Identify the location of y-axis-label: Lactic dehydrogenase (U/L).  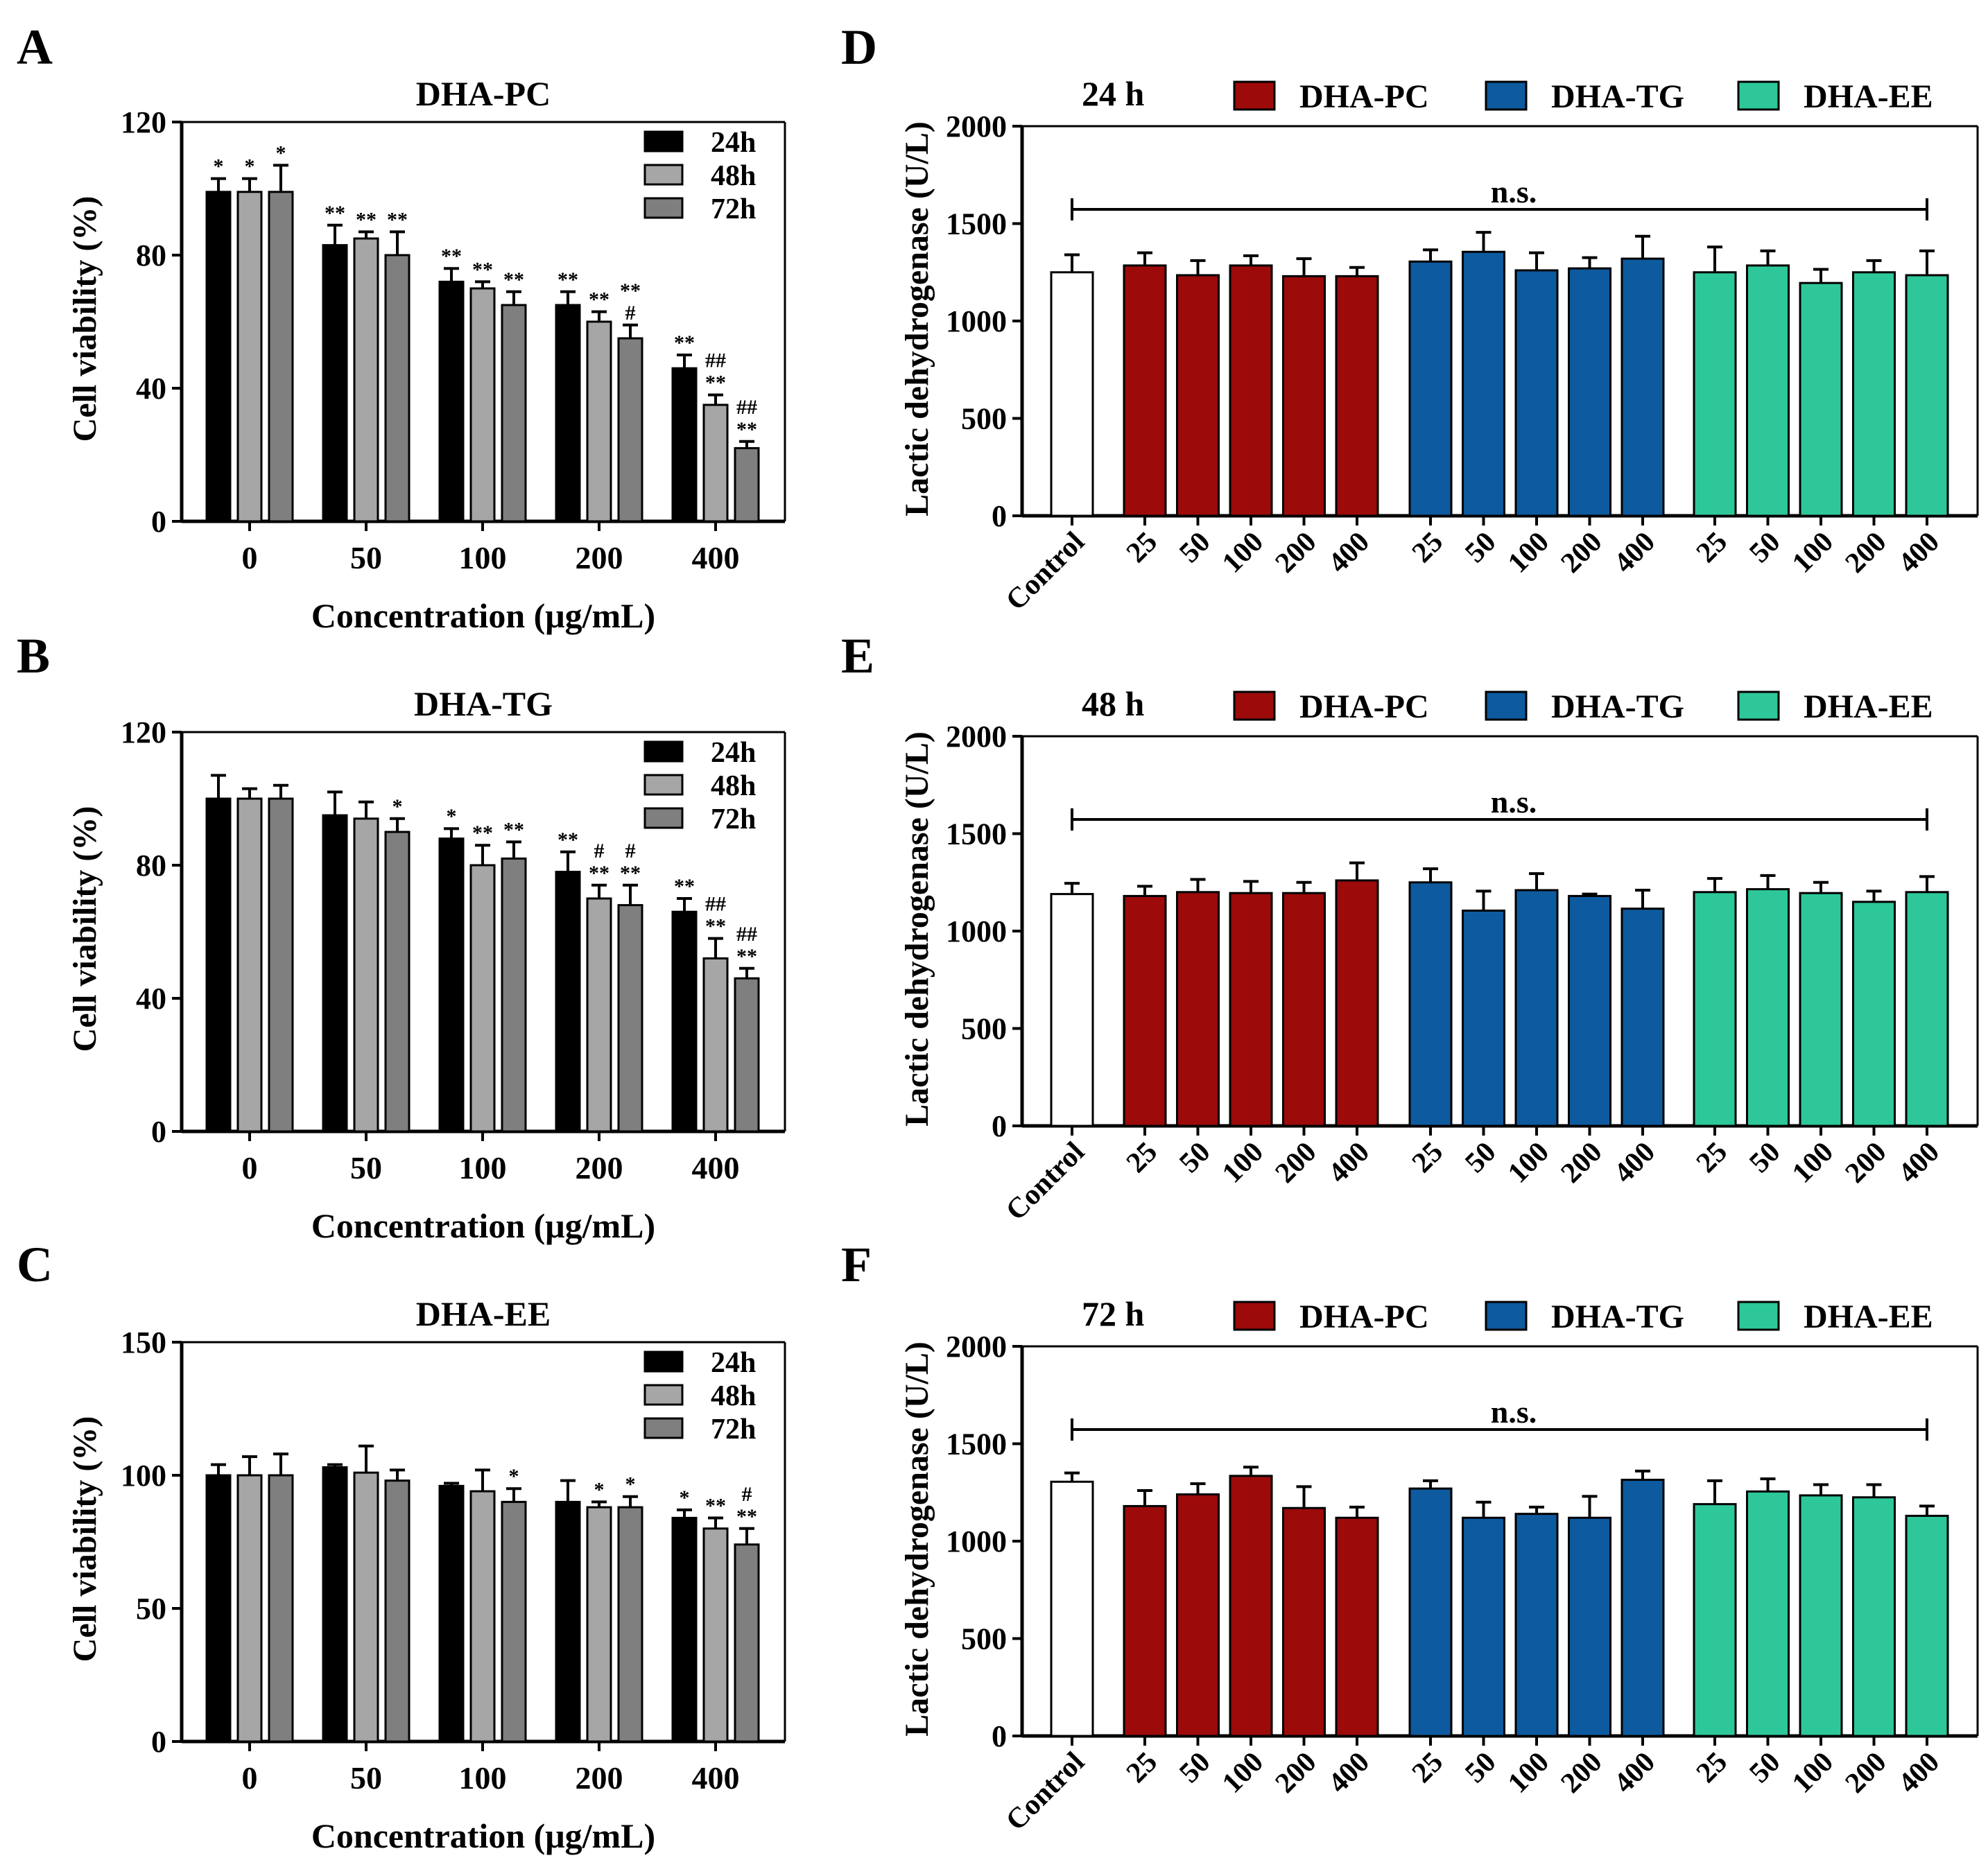
(917, 318).